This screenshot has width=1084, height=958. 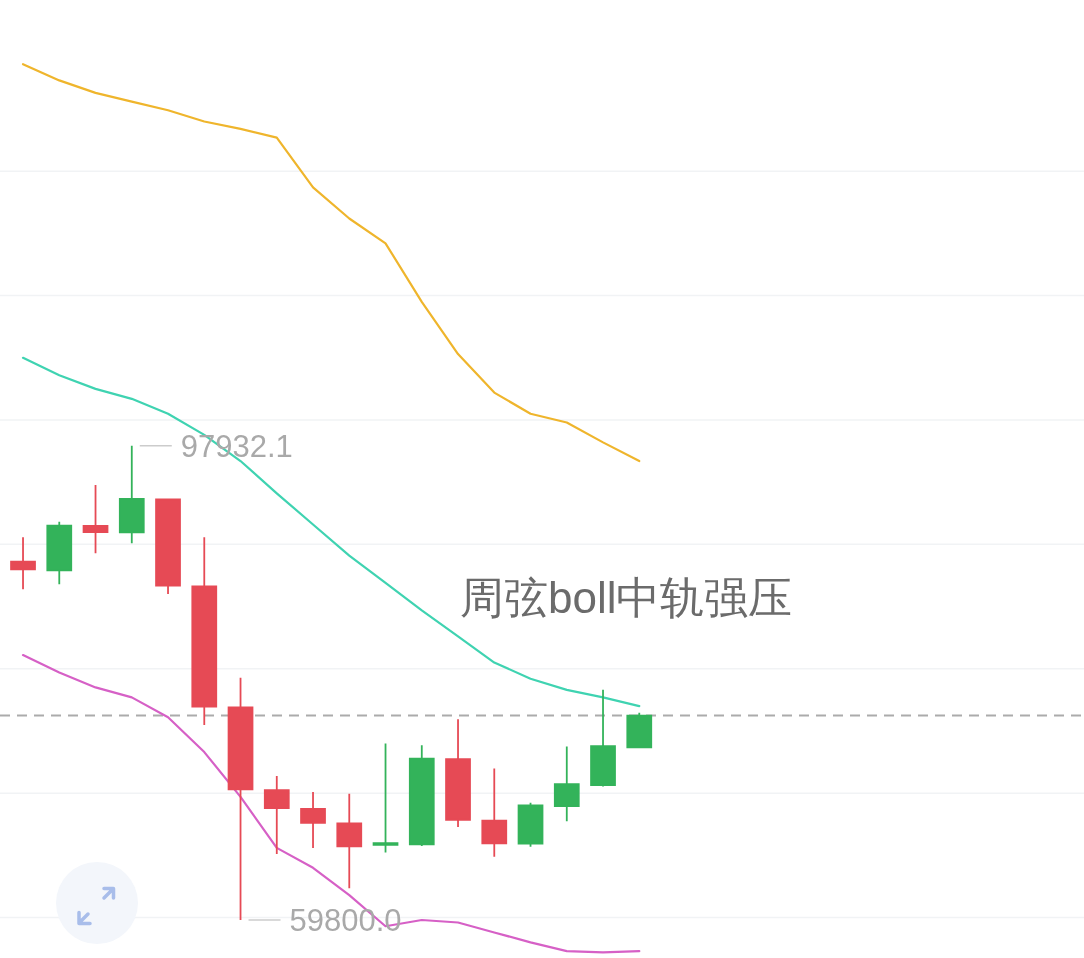 What do you see at coordinates (626, 597) in the screenshot?
I see `annotation: 周弦boll中轨强压` at bounding box center [626, 597].